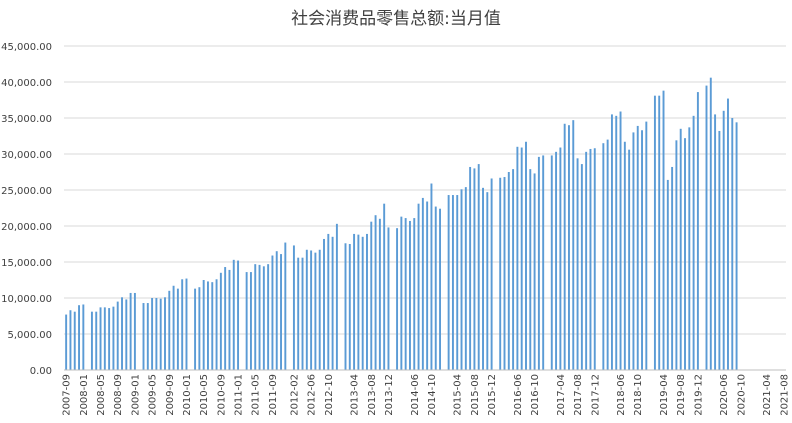 The image size is (792, 423). Describe the element at coordinates (67, 395) in the screenshot. I see `x-tick-label: 2007-09` at that location.